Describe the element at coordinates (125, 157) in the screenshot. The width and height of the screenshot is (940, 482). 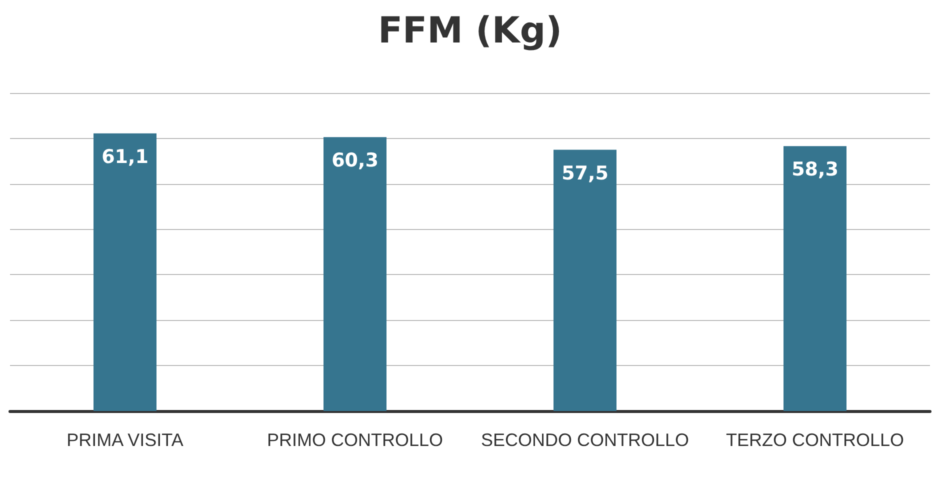
I see `data-label: 61,1` at that location.